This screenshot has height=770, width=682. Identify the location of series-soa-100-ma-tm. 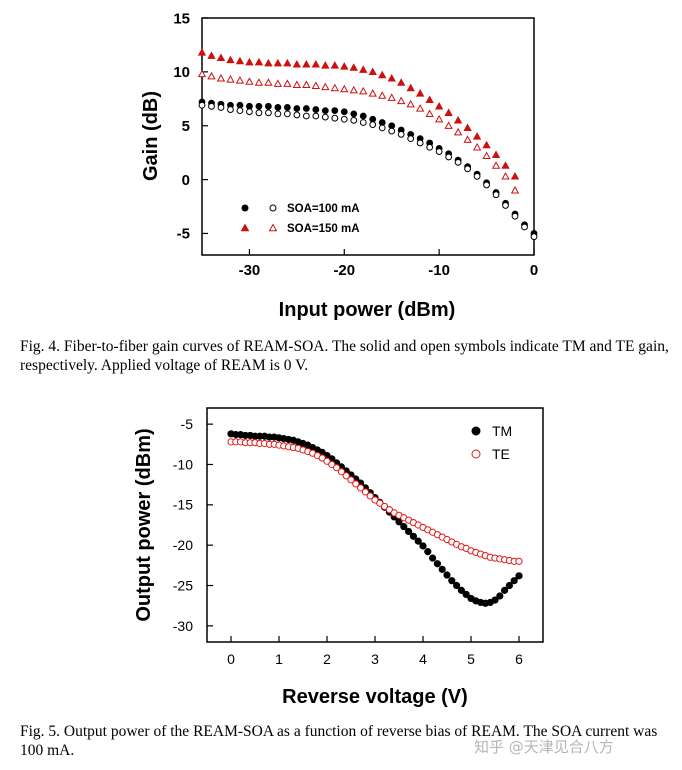
(368, 167).